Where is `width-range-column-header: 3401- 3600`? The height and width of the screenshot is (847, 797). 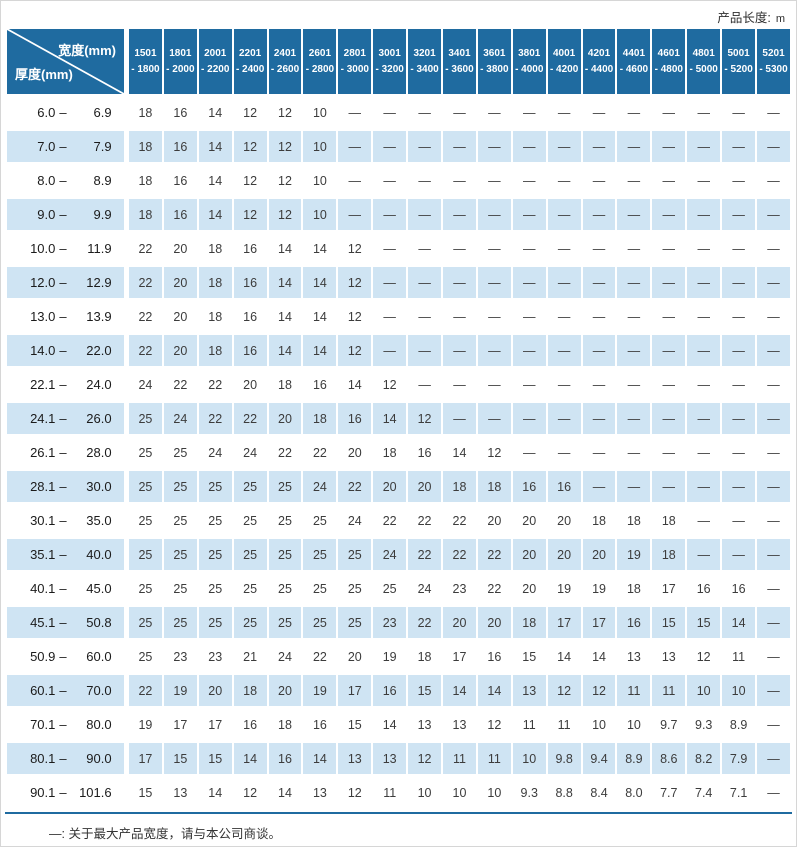 width-range-column-header: 3401- 3600 is located at coordinates (459, 61).